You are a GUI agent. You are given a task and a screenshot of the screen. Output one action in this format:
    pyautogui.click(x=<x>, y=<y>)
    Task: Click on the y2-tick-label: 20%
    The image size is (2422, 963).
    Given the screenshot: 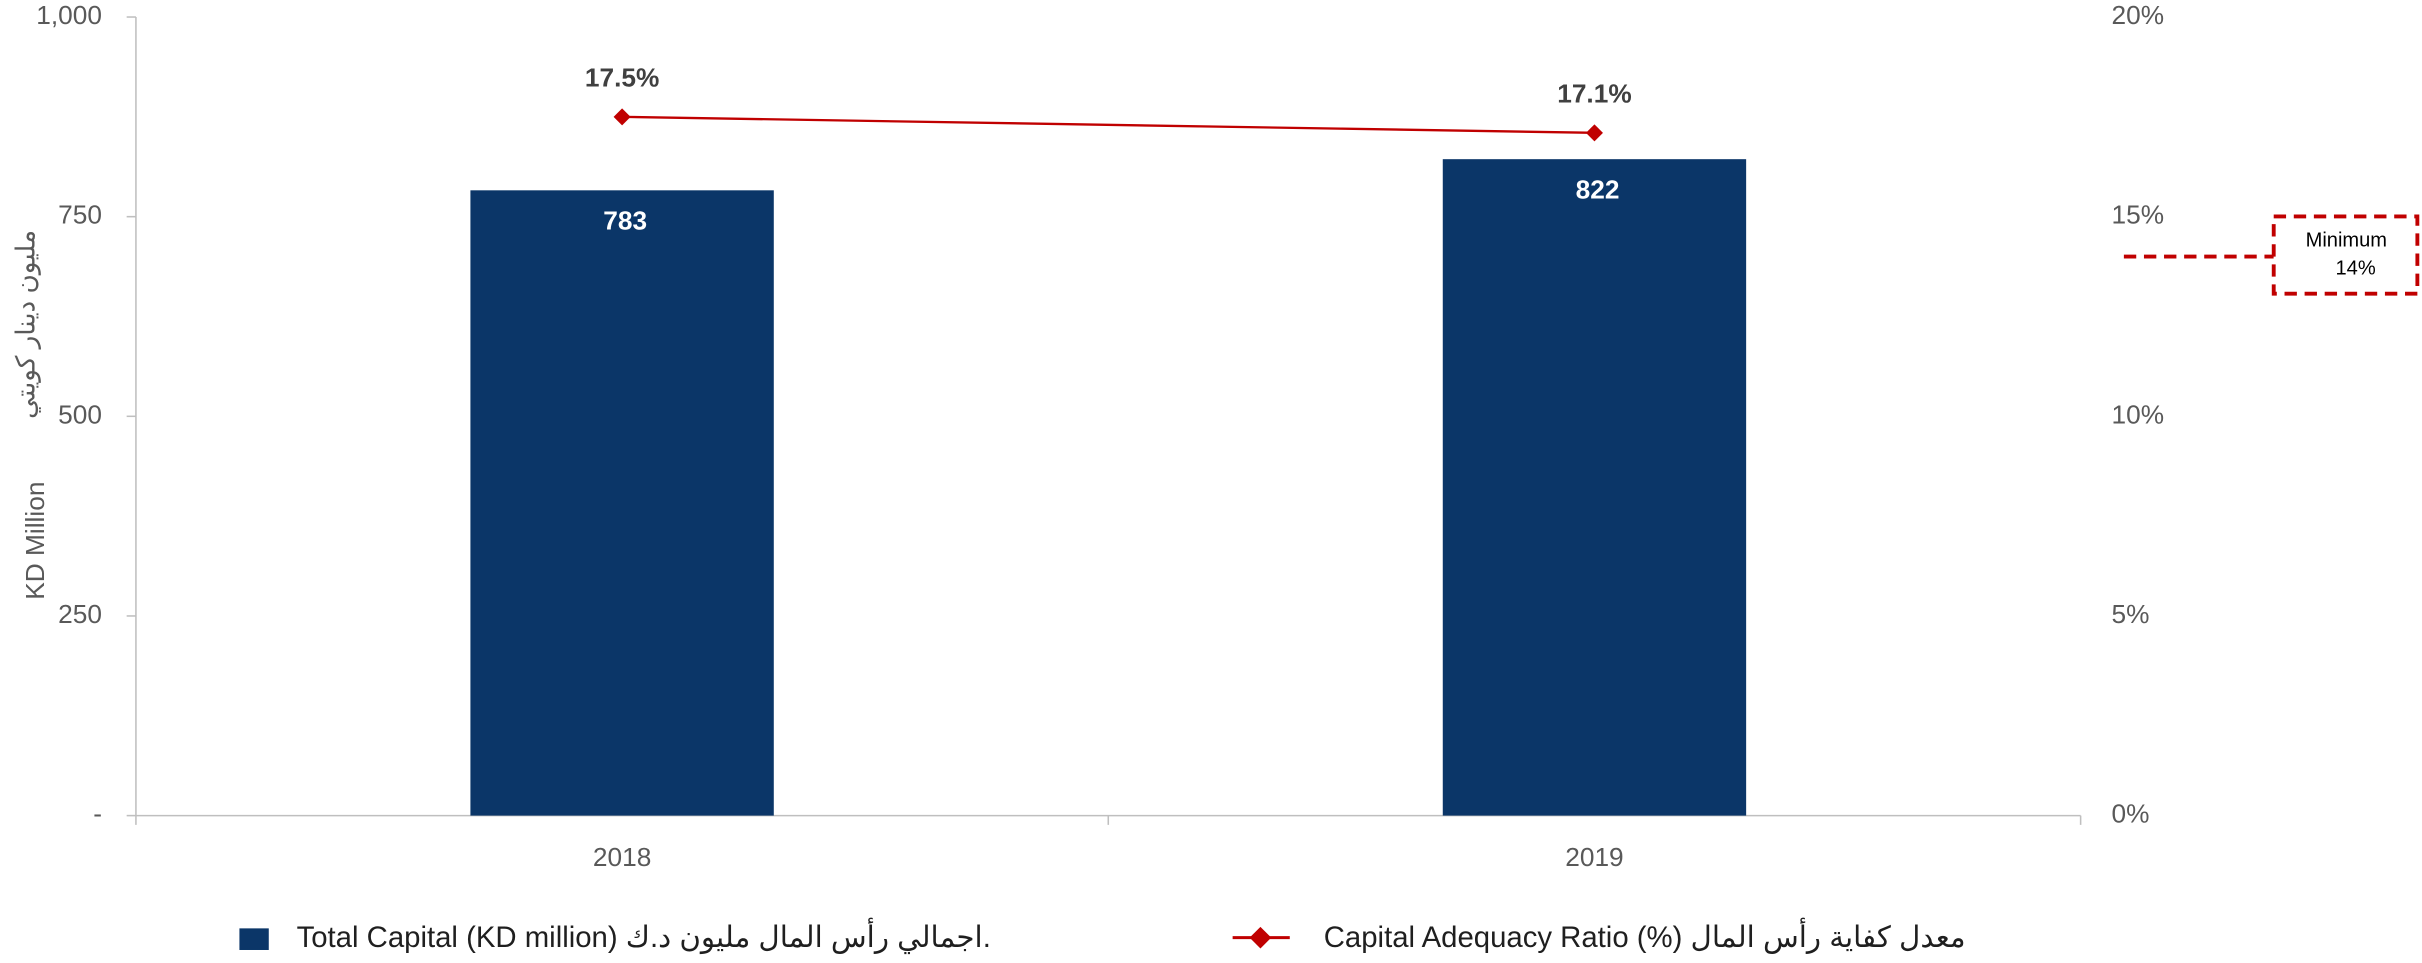 What is the action you would take?
    pyautogui.click(x=2138, y=15)
    